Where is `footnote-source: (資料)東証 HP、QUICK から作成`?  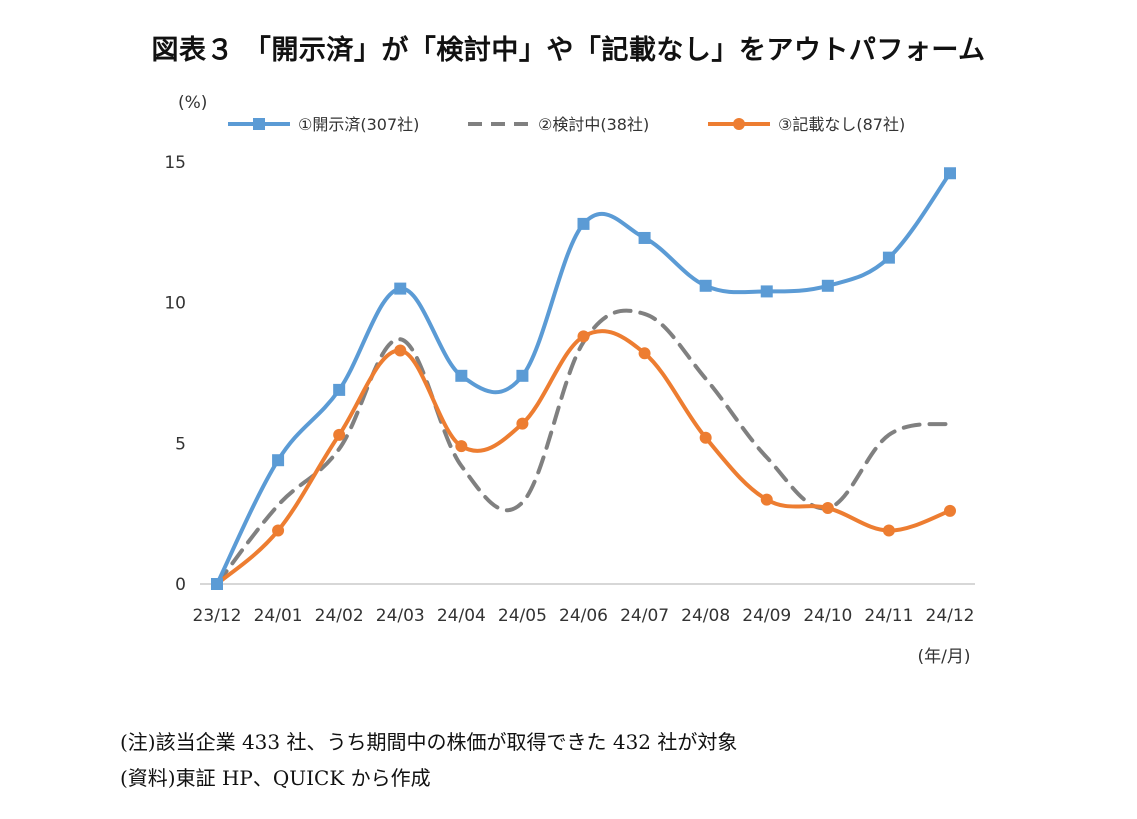
footnote-source: (資料)東証 HP、QUICK から作成 is located at coordinates (275, 778).